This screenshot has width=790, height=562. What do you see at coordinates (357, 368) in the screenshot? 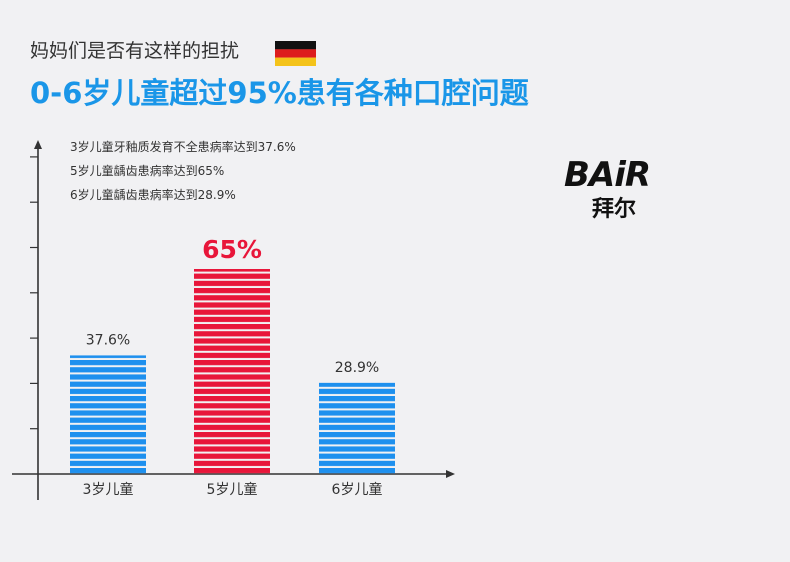
I see `data-label: 28.9%` at bounding box center [357, 368].